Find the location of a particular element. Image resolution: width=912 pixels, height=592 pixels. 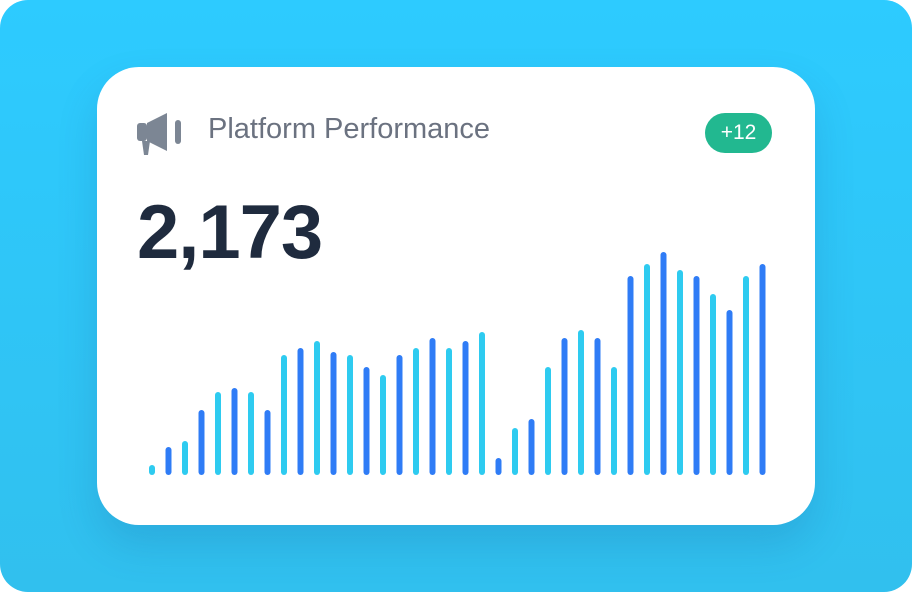

megaphone-icon is located at coordinates (159, 134).